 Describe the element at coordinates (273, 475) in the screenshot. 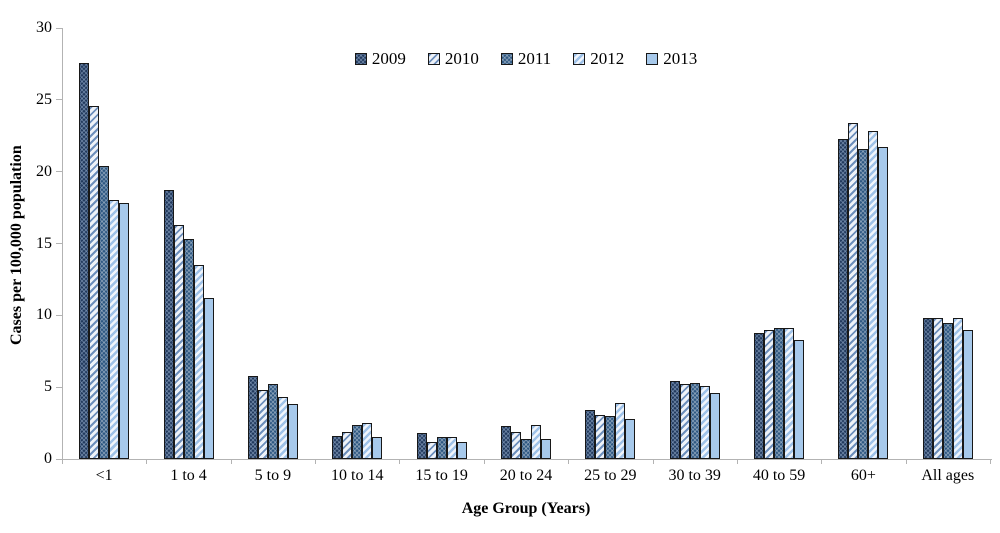

I see `x-label-5-to-9: 5 to 9` at that location.